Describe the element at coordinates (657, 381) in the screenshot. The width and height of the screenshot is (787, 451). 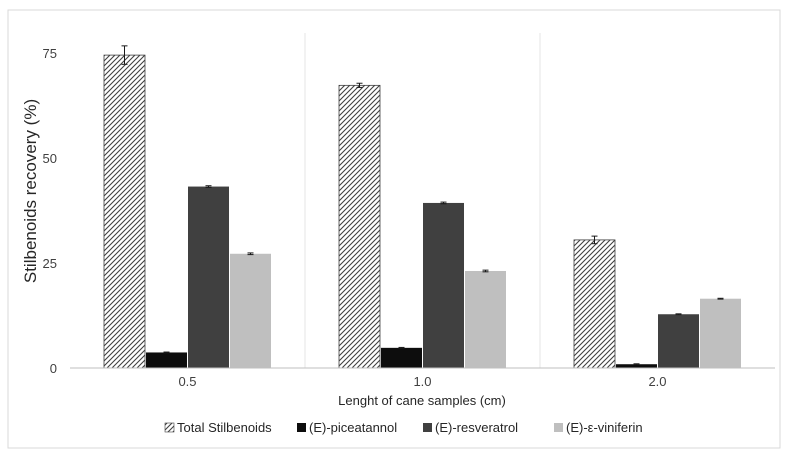
I see `x-tick-label: 2.0` at that location.